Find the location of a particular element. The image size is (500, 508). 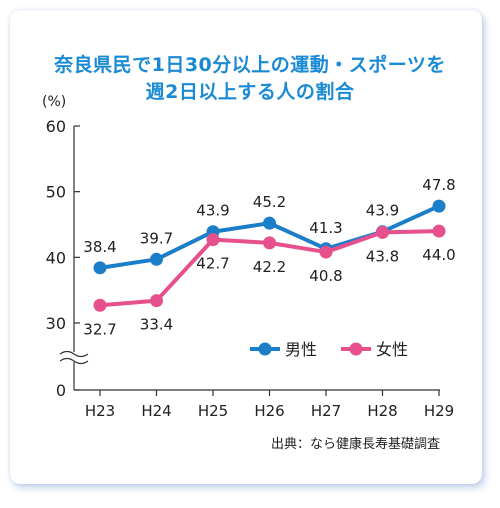

chart-title-line-2: 週2日以上する人の割合 is located at coordinates (250, 92).